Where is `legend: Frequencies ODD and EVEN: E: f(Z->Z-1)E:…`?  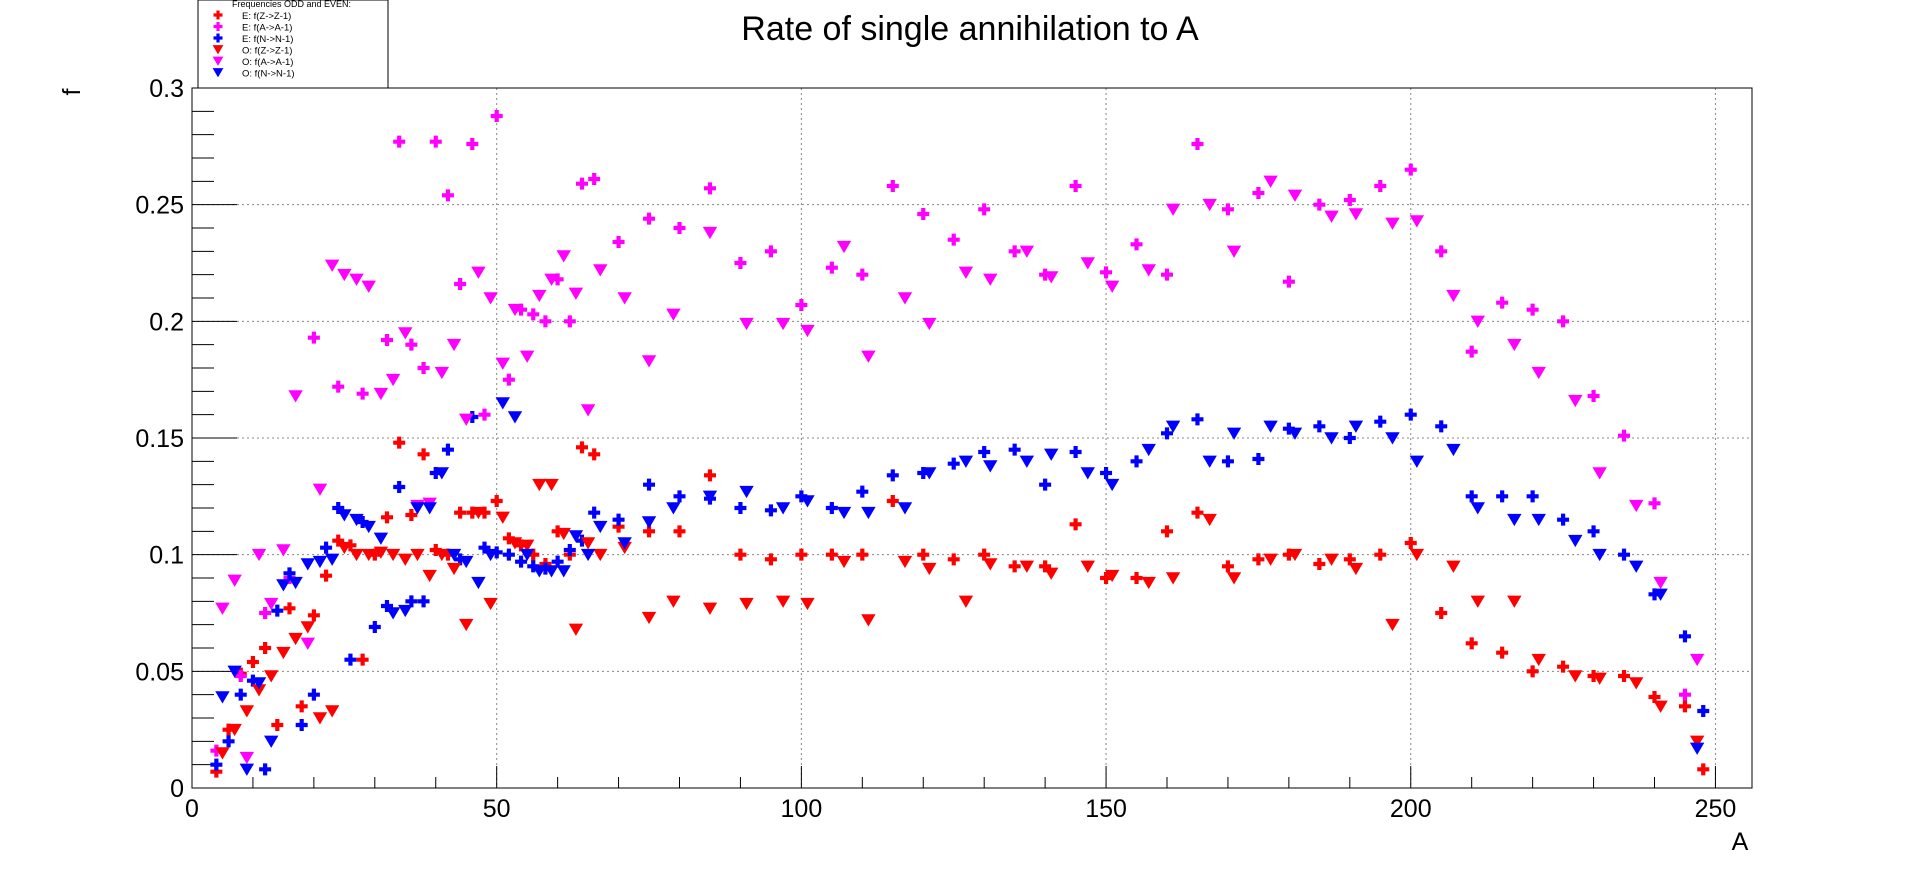 legend: Frequencies ODD and EVEN: E: f(Z->Z-1)E:… is located at coordinates (293, 44).